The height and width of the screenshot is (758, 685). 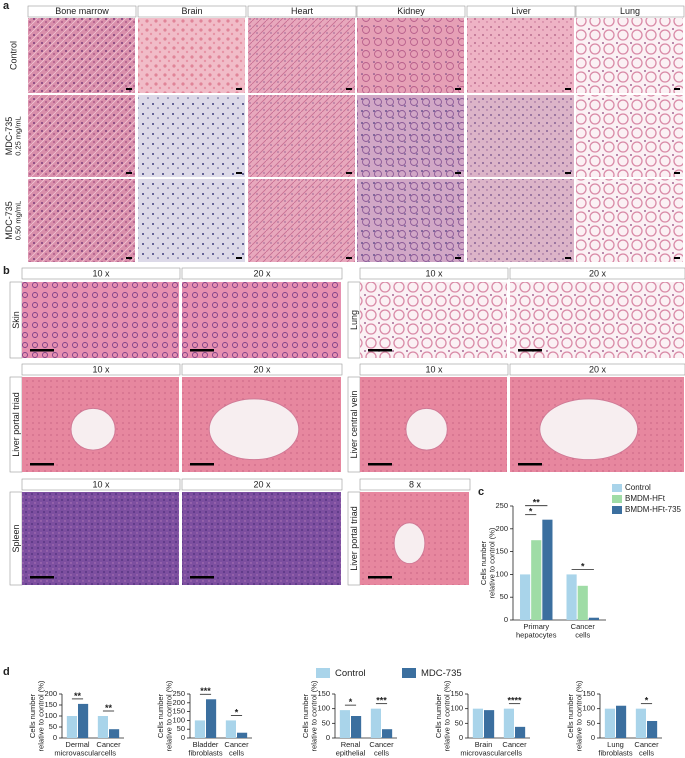 I want to click on legend-label: MDC-735, so click(x=441, y=673).